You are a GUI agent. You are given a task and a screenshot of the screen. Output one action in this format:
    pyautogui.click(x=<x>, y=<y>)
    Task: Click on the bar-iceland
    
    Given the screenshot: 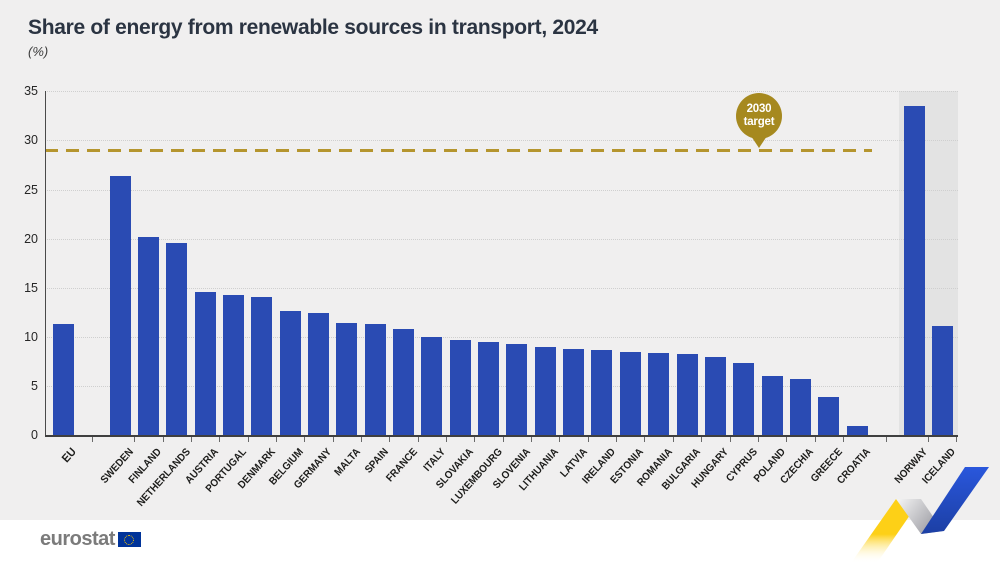 What is the action you would take?
    pyautogui.click(x=942, y=380)
    